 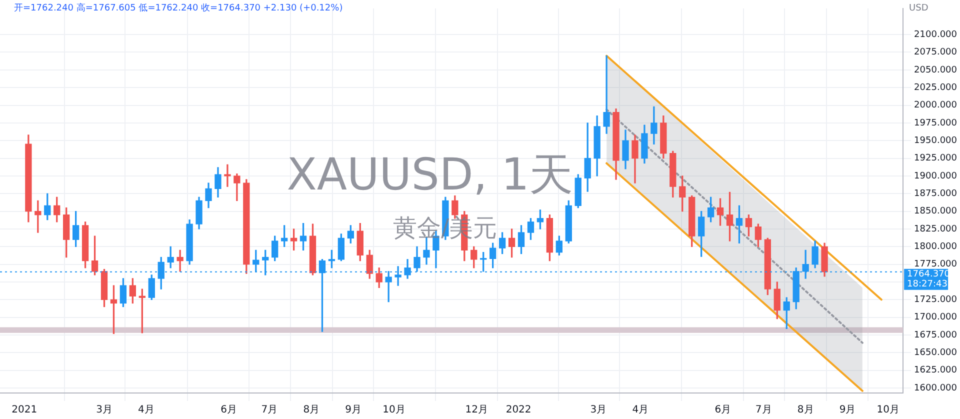 What do you see at coordinates (936, 87) in the screenshot?
I see `y-tick-label: 2025.000` at bounding box center [936, 87].